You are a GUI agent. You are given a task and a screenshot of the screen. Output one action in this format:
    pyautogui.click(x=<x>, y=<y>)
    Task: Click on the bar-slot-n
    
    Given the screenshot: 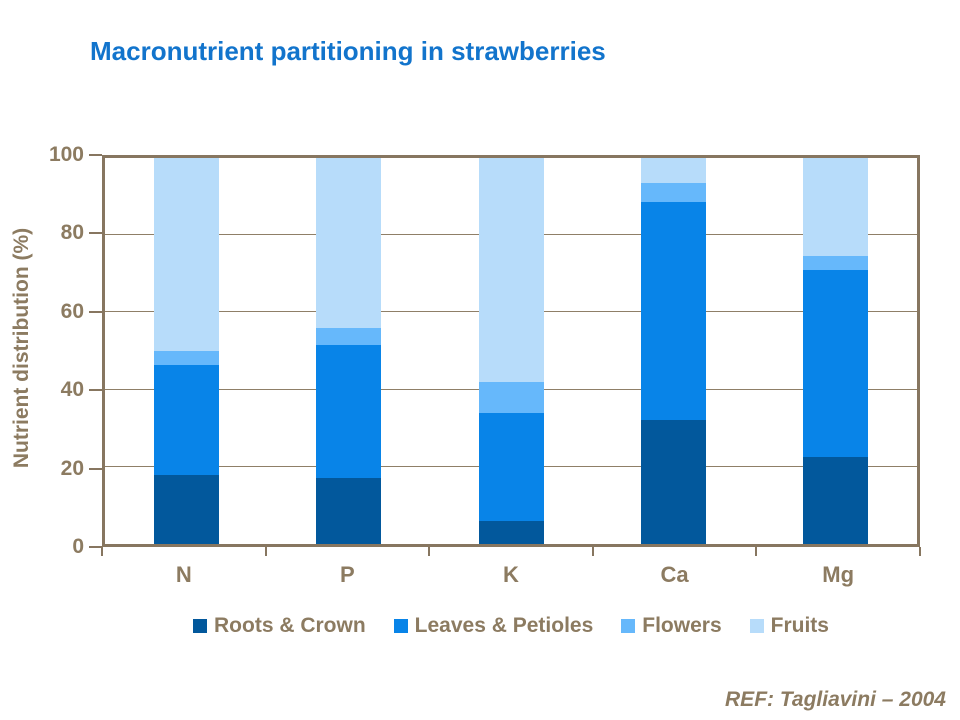 What is the action you would take?
    pyautogui.click(x=186, y=351)
    